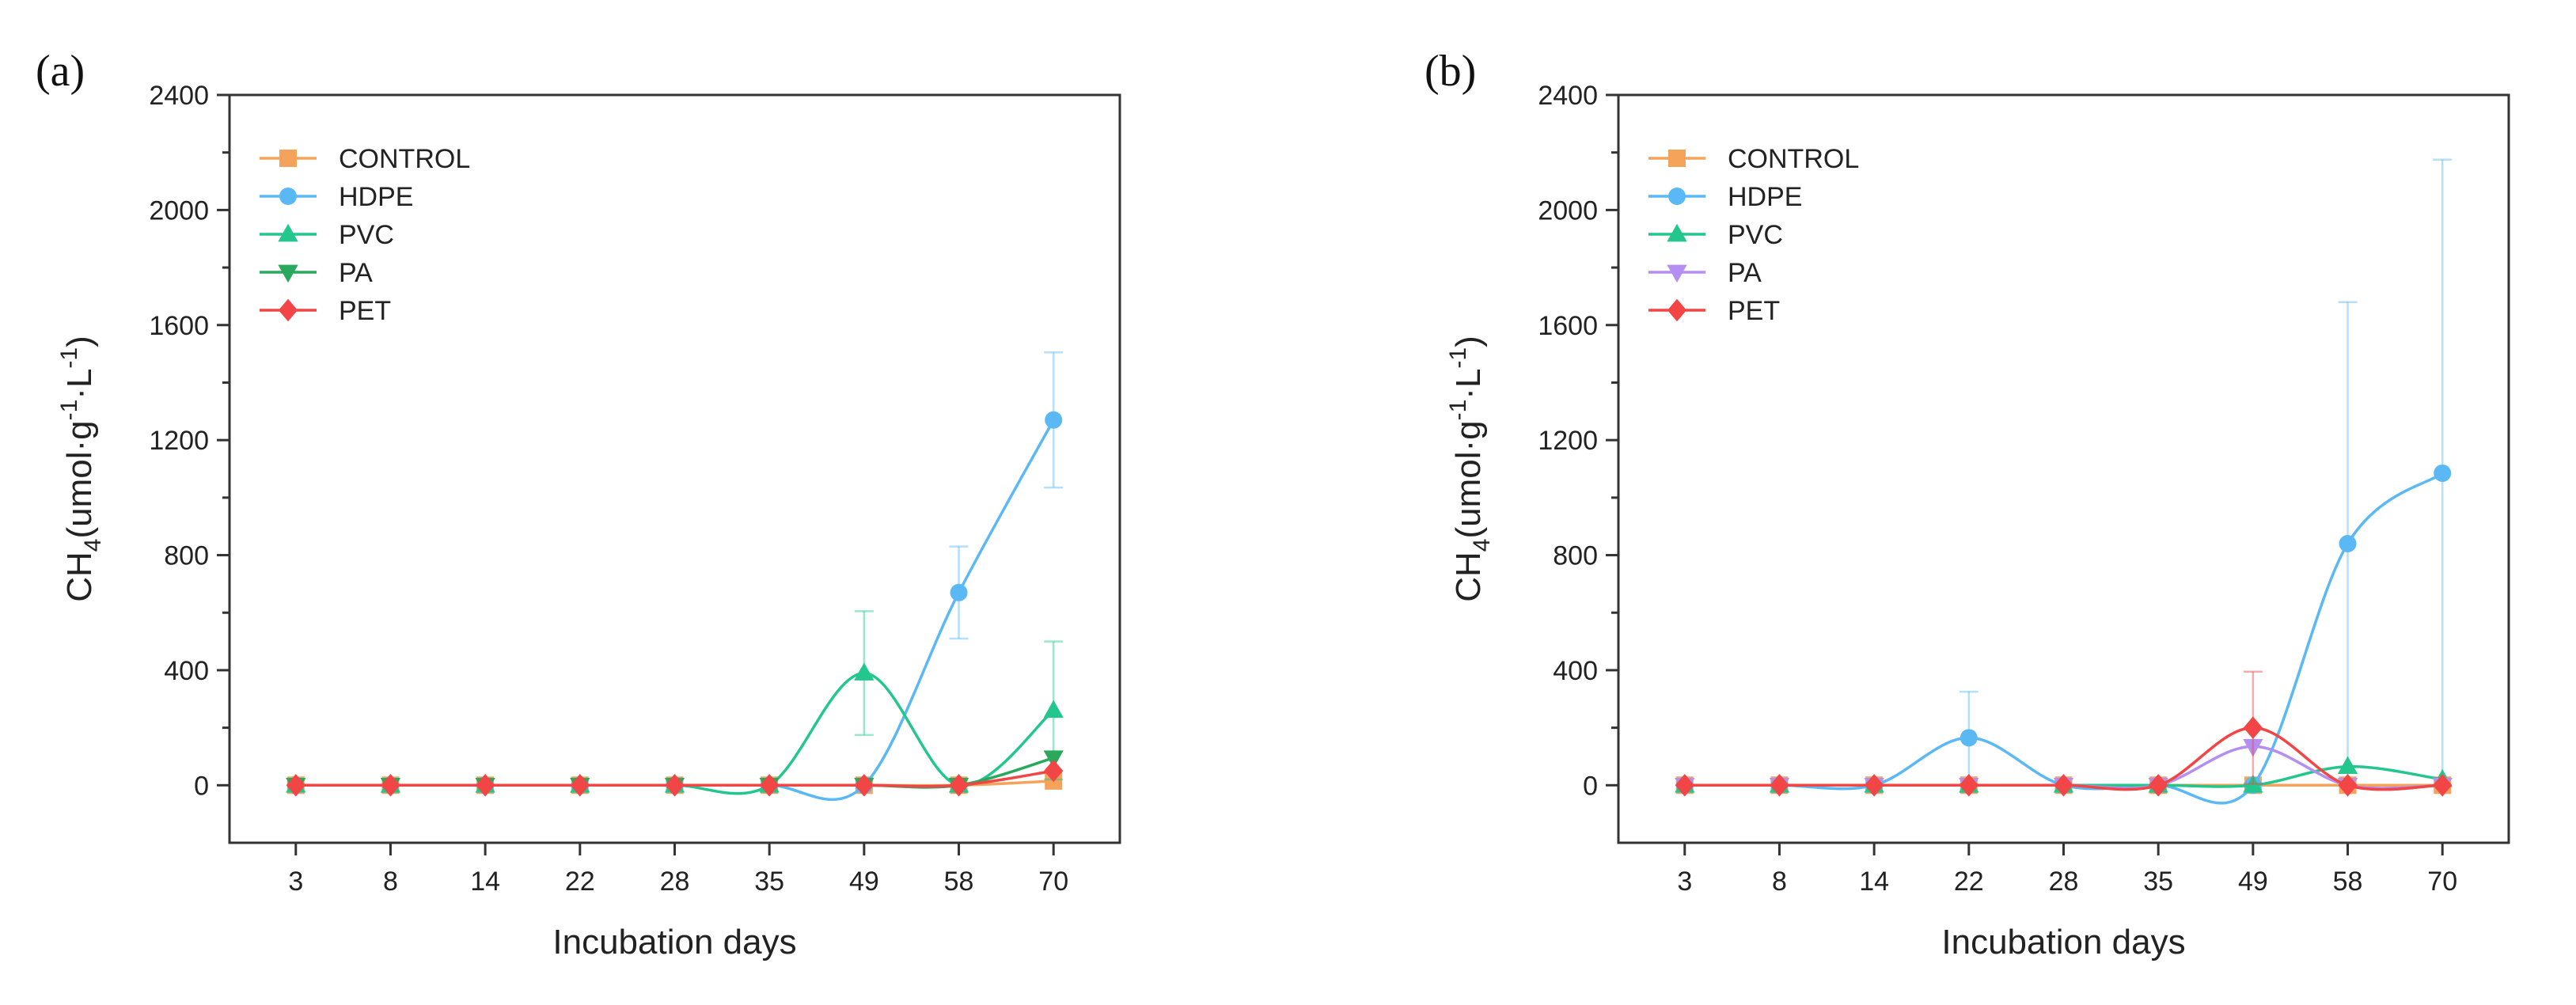 This screenshot has width=2576, height=1005. I want to click on panel-label: (a), so click(60, 71).